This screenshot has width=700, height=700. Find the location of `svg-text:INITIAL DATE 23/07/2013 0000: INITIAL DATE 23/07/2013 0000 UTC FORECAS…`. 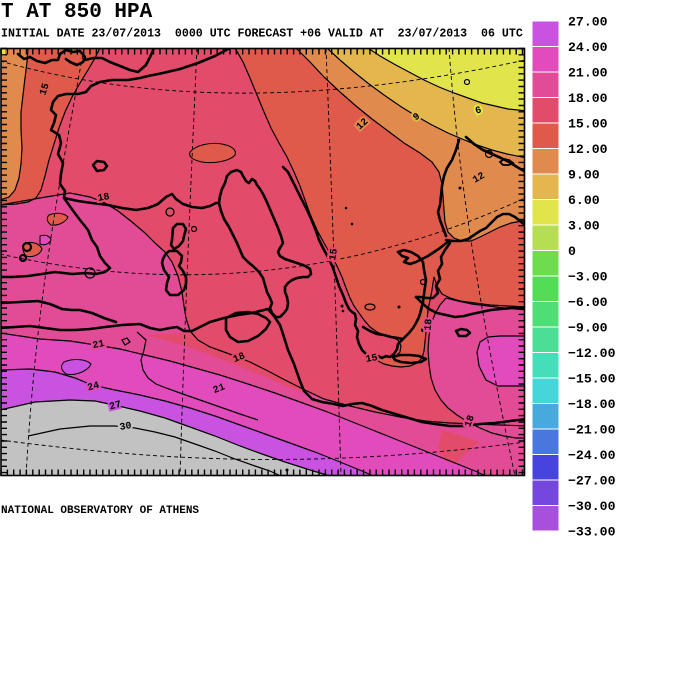

svg-text:INITIAL DATE 23/07/2013 0000: INITIAL DATE 23/07/2013 0000 UTC FORECAS… is located at coordinates (262, 34).